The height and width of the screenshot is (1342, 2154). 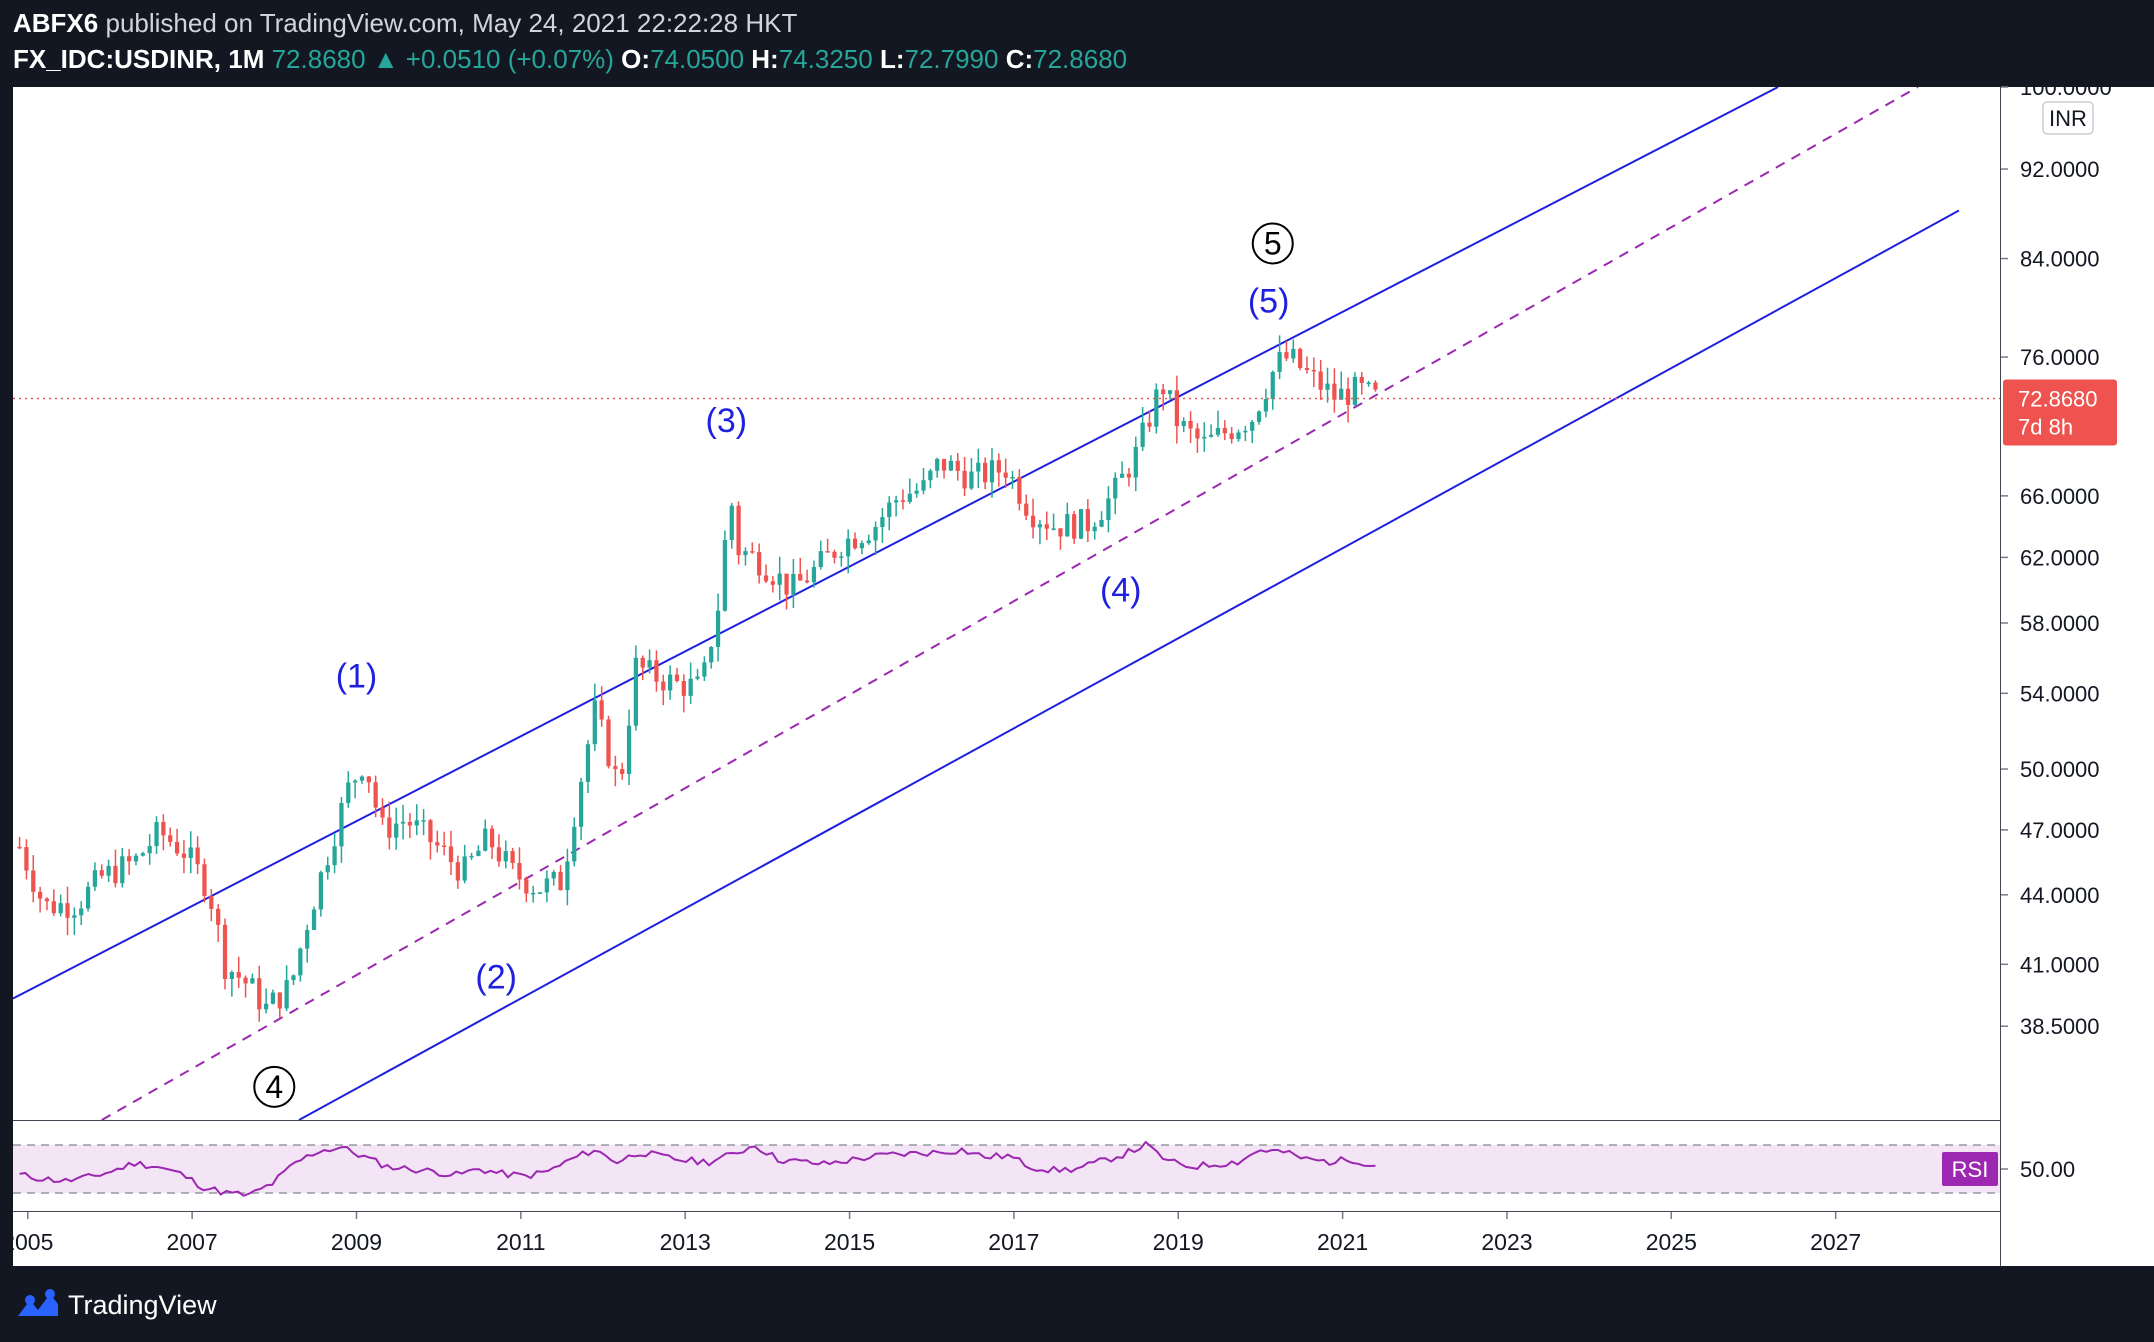 What do you see at coordinates (2060, 623) in the screenshot?
I see `price-tick-label: 58.0000` at bounding box center [2060, 623].